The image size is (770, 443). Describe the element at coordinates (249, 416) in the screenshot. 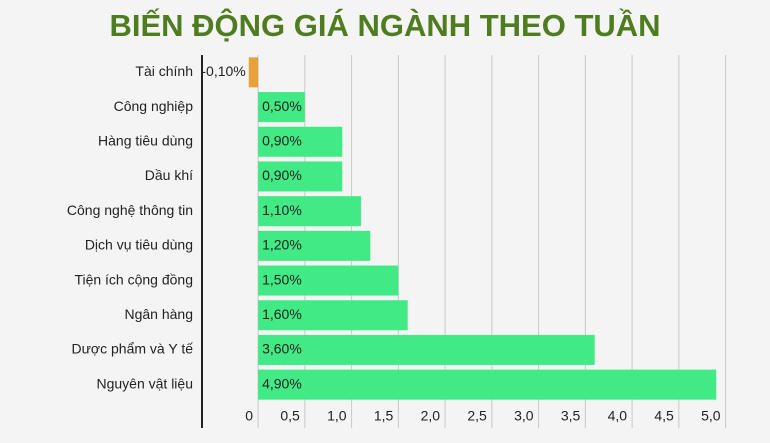

I see `x-tick-label: 0` at that location.